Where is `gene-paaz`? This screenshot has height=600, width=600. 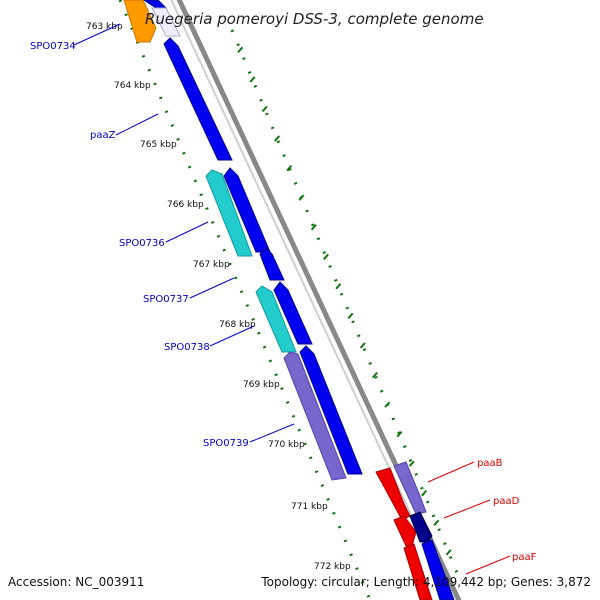
gene-paaz is located at coordinates (198, 99).